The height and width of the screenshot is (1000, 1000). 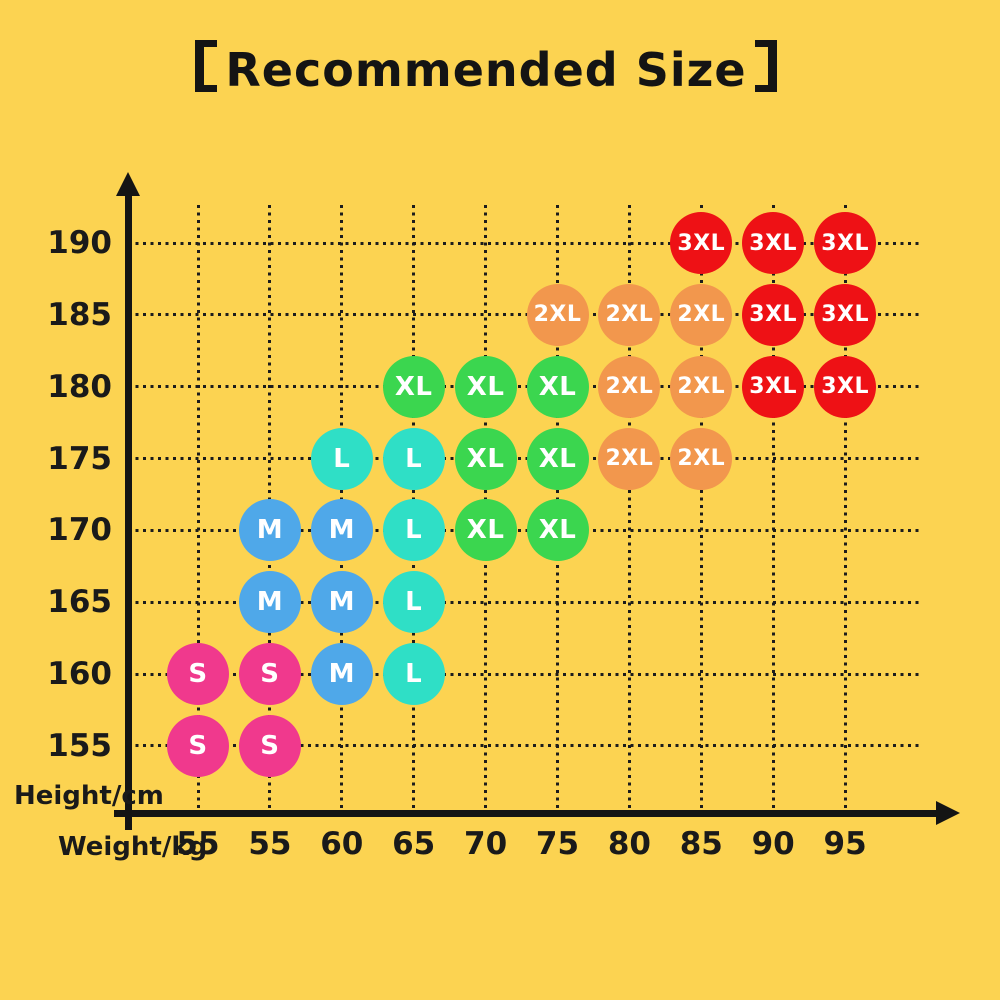 I want to click on y-tick-label: 160, so click(x=79, y=674).